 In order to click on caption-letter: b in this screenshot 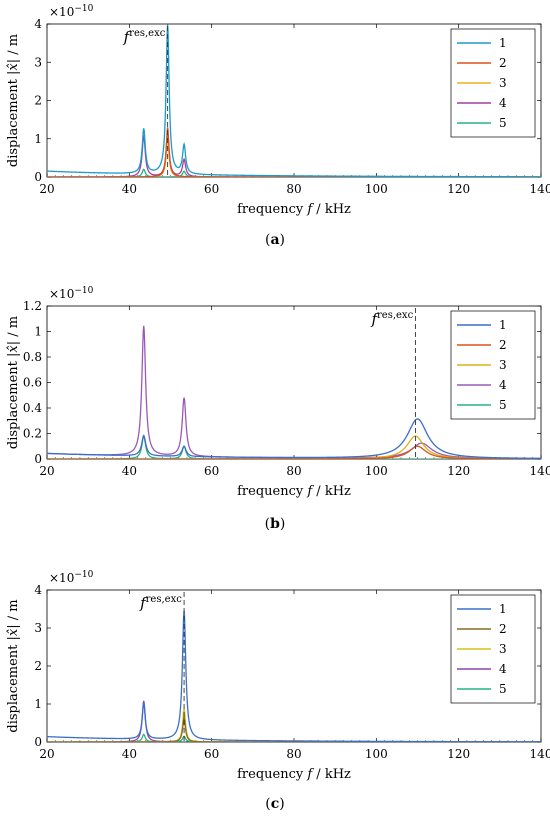, I will do `click(275, 524)`.